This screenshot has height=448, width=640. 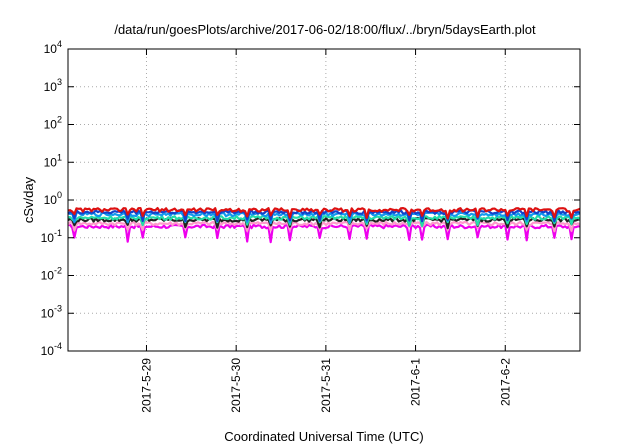 What do you see at coordinates (51, 349) in the screenshot?
I see `y-tick-label: 10⁻⁴` at bounding box center [51, 349].